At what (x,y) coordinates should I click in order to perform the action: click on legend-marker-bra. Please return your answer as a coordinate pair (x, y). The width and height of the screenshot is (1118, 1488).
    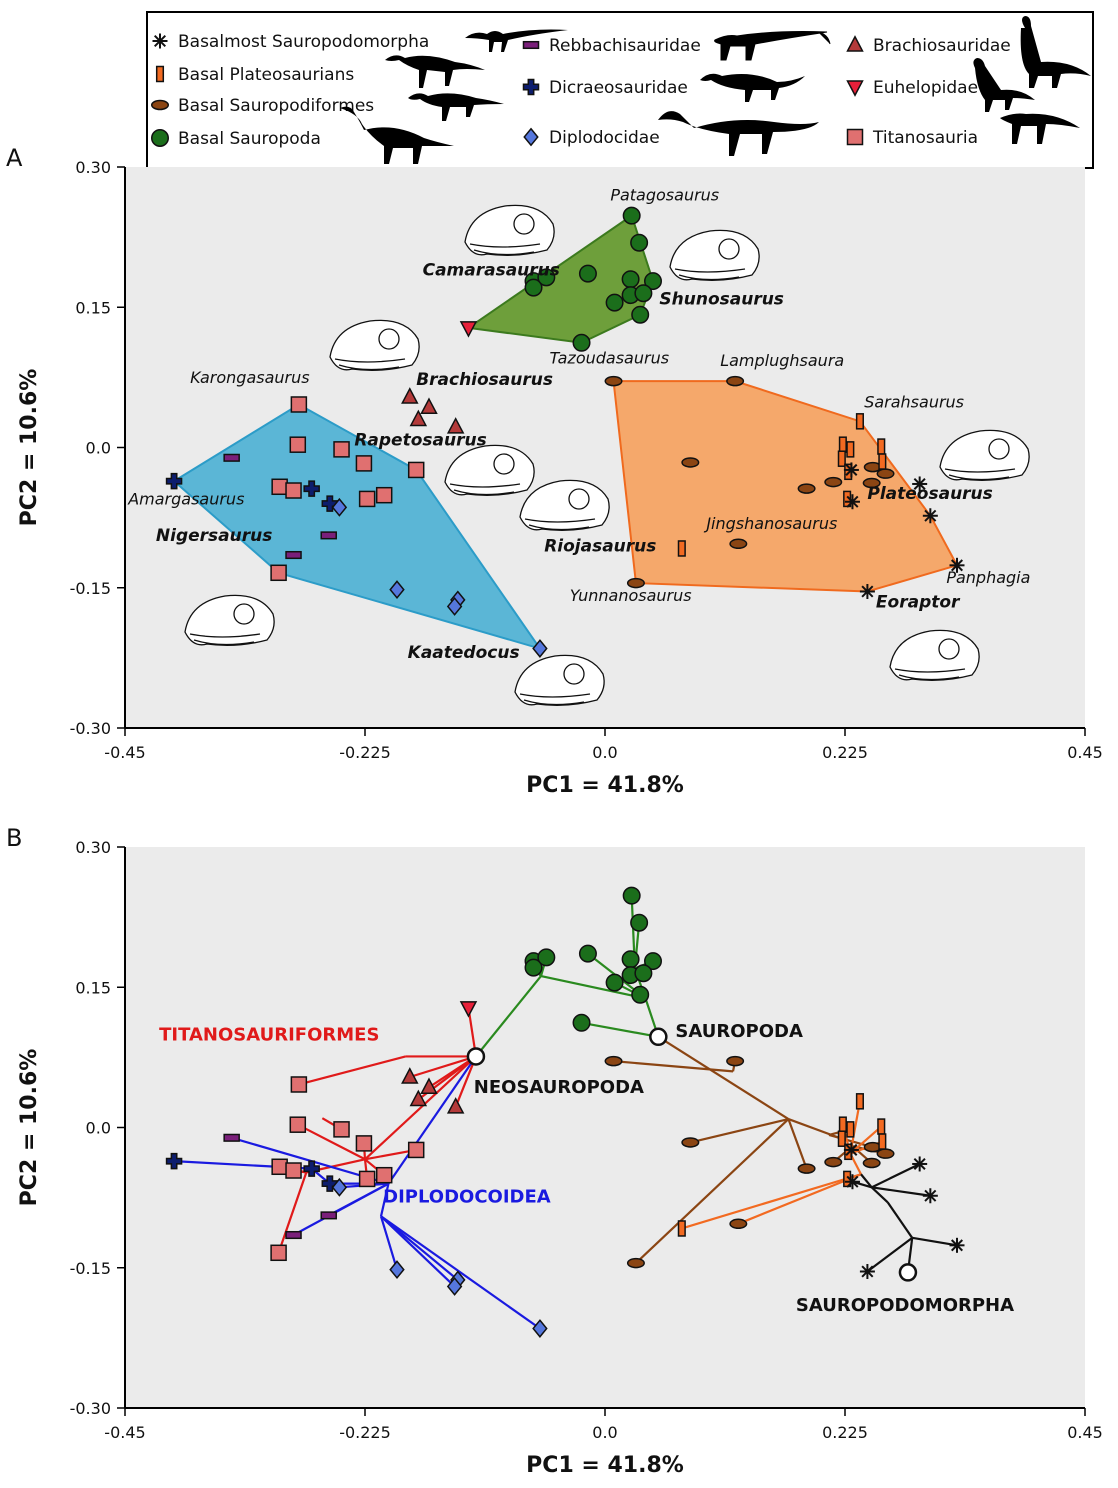
    Looking at the image, I should click on (855, 43).